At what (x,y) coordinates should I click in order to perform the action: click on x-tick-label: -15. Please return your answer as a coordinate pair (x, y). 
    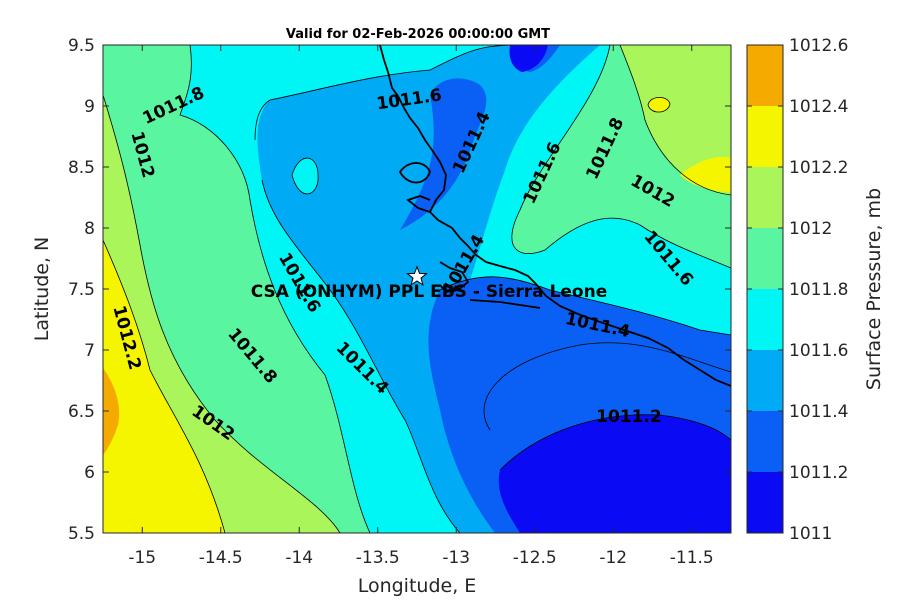
    Looking at the image, I should click on (142, 558).